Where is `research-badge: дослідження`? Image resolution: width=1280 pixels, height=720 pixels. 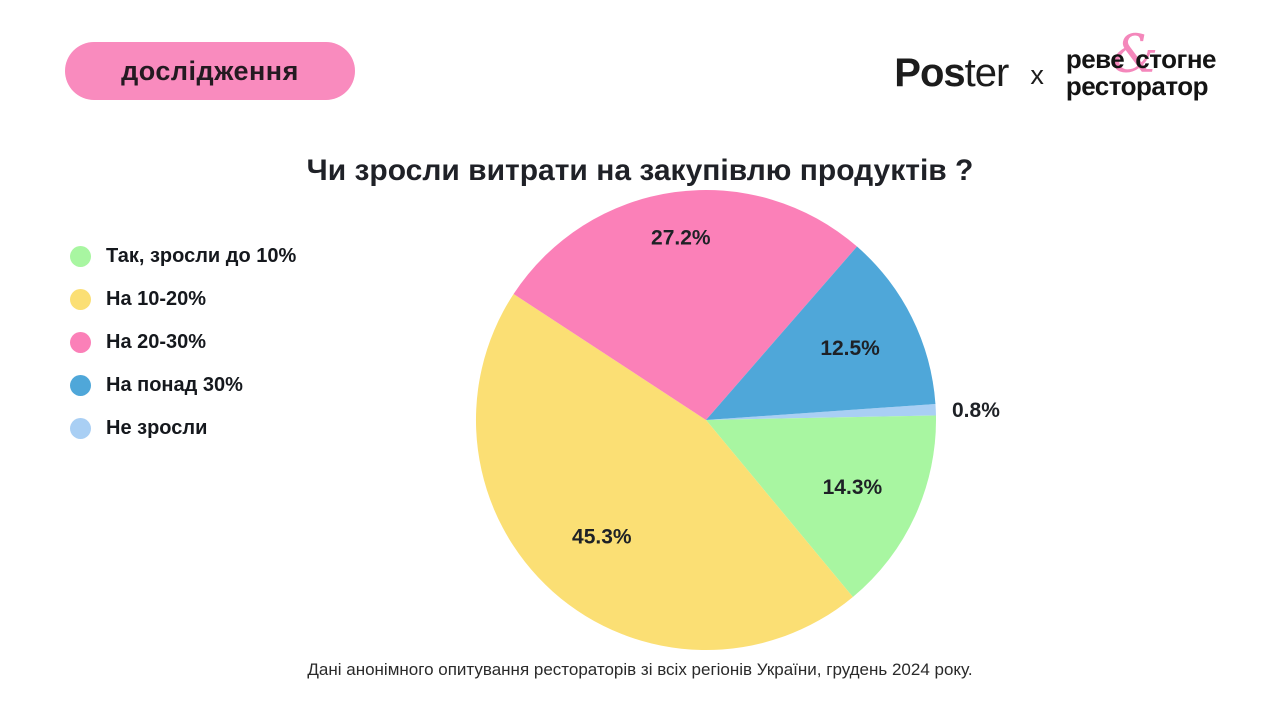 research-badge: дослідження is located at coordinates (210, 71).